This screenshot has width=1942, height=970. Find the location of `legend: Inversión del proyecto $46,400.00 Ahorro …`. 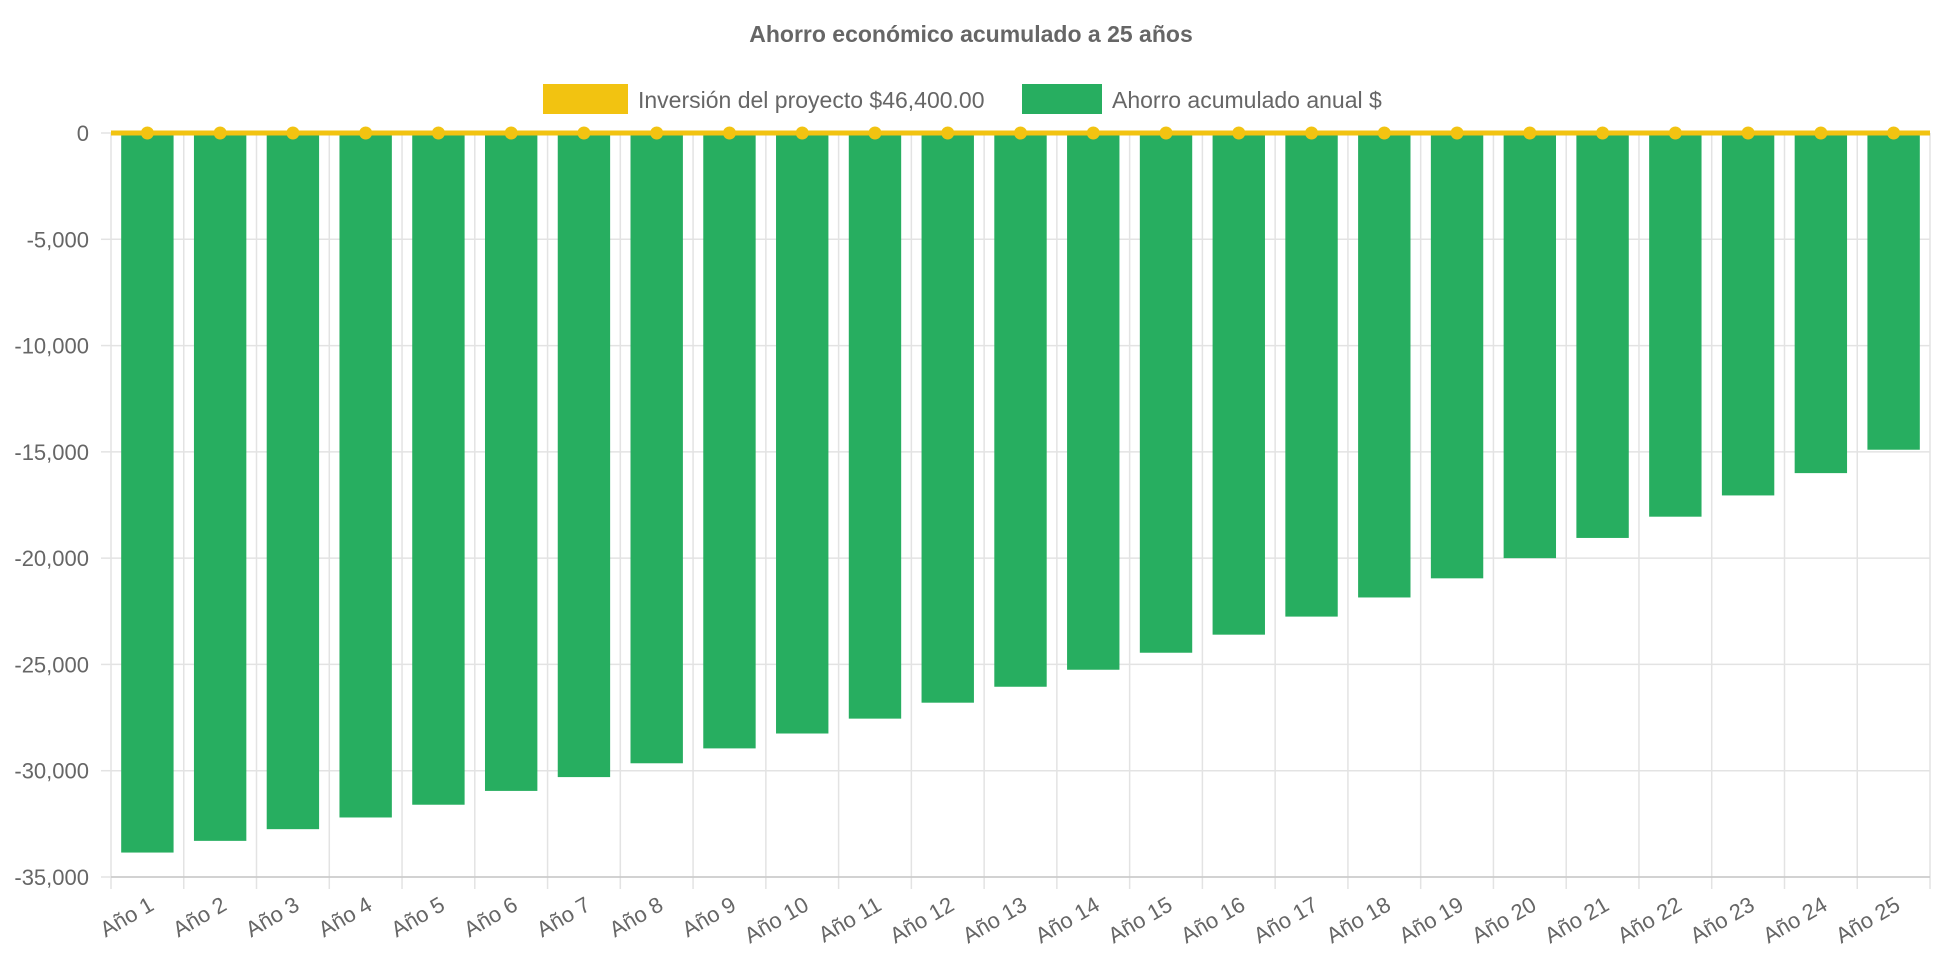

legend: Inversión del proyecto $46,400.00 Ahorro … is located at coordinates (962, 99).